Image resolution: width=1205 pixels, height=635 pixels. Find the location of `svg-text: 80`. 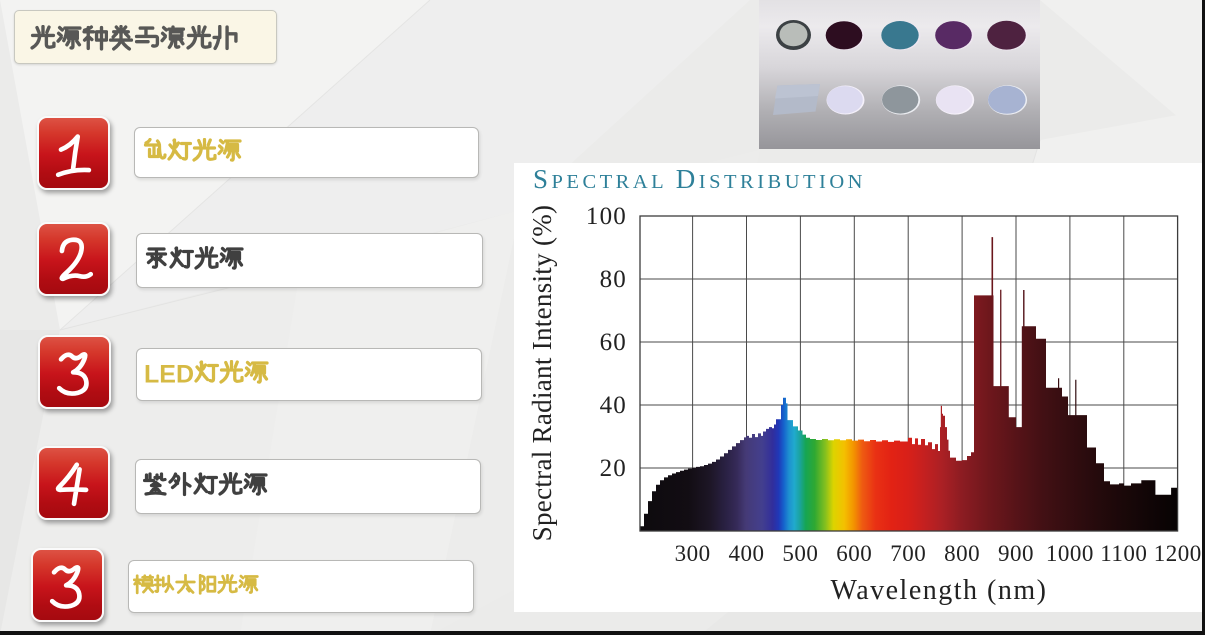

svg-text: 80 is located at coordinates (613, 279).